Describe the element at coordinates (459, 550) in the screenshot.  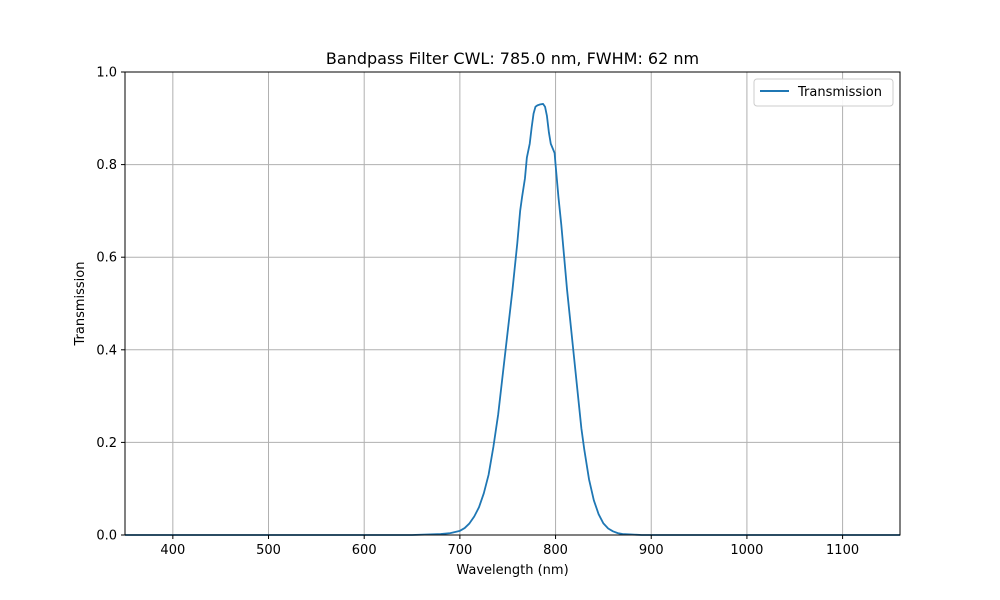
I see `x-tick-label: 700` at that location.